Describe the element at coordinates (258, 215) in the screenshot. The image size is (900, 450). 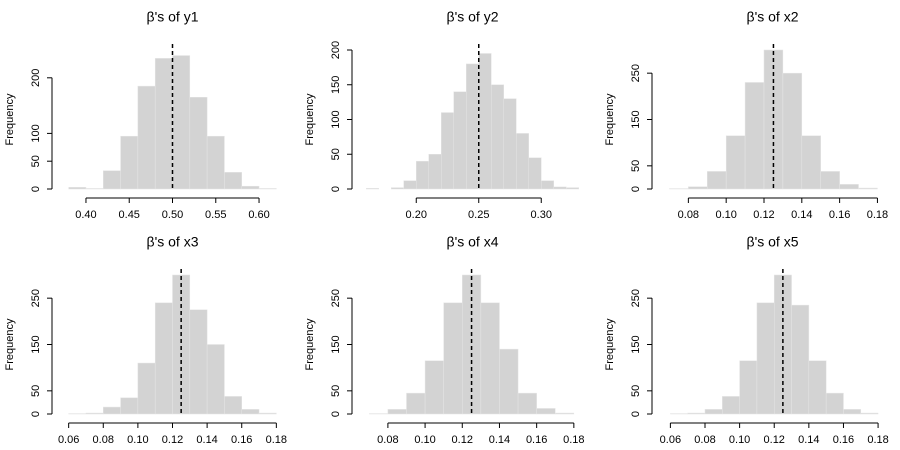
I see `x-tick-label: 0.60` at that location.